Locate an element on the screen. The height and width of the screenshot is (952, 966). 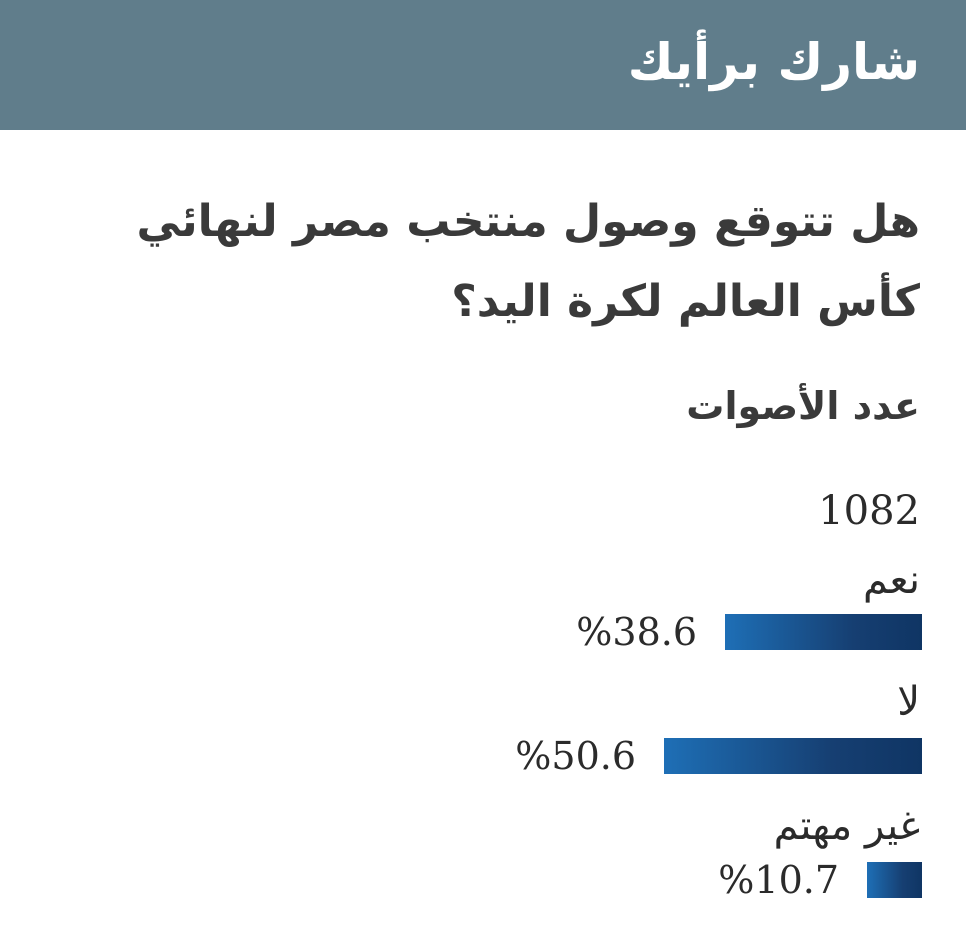
percent-value-not-interested: 10.7 is located at coordinates (796, 880).